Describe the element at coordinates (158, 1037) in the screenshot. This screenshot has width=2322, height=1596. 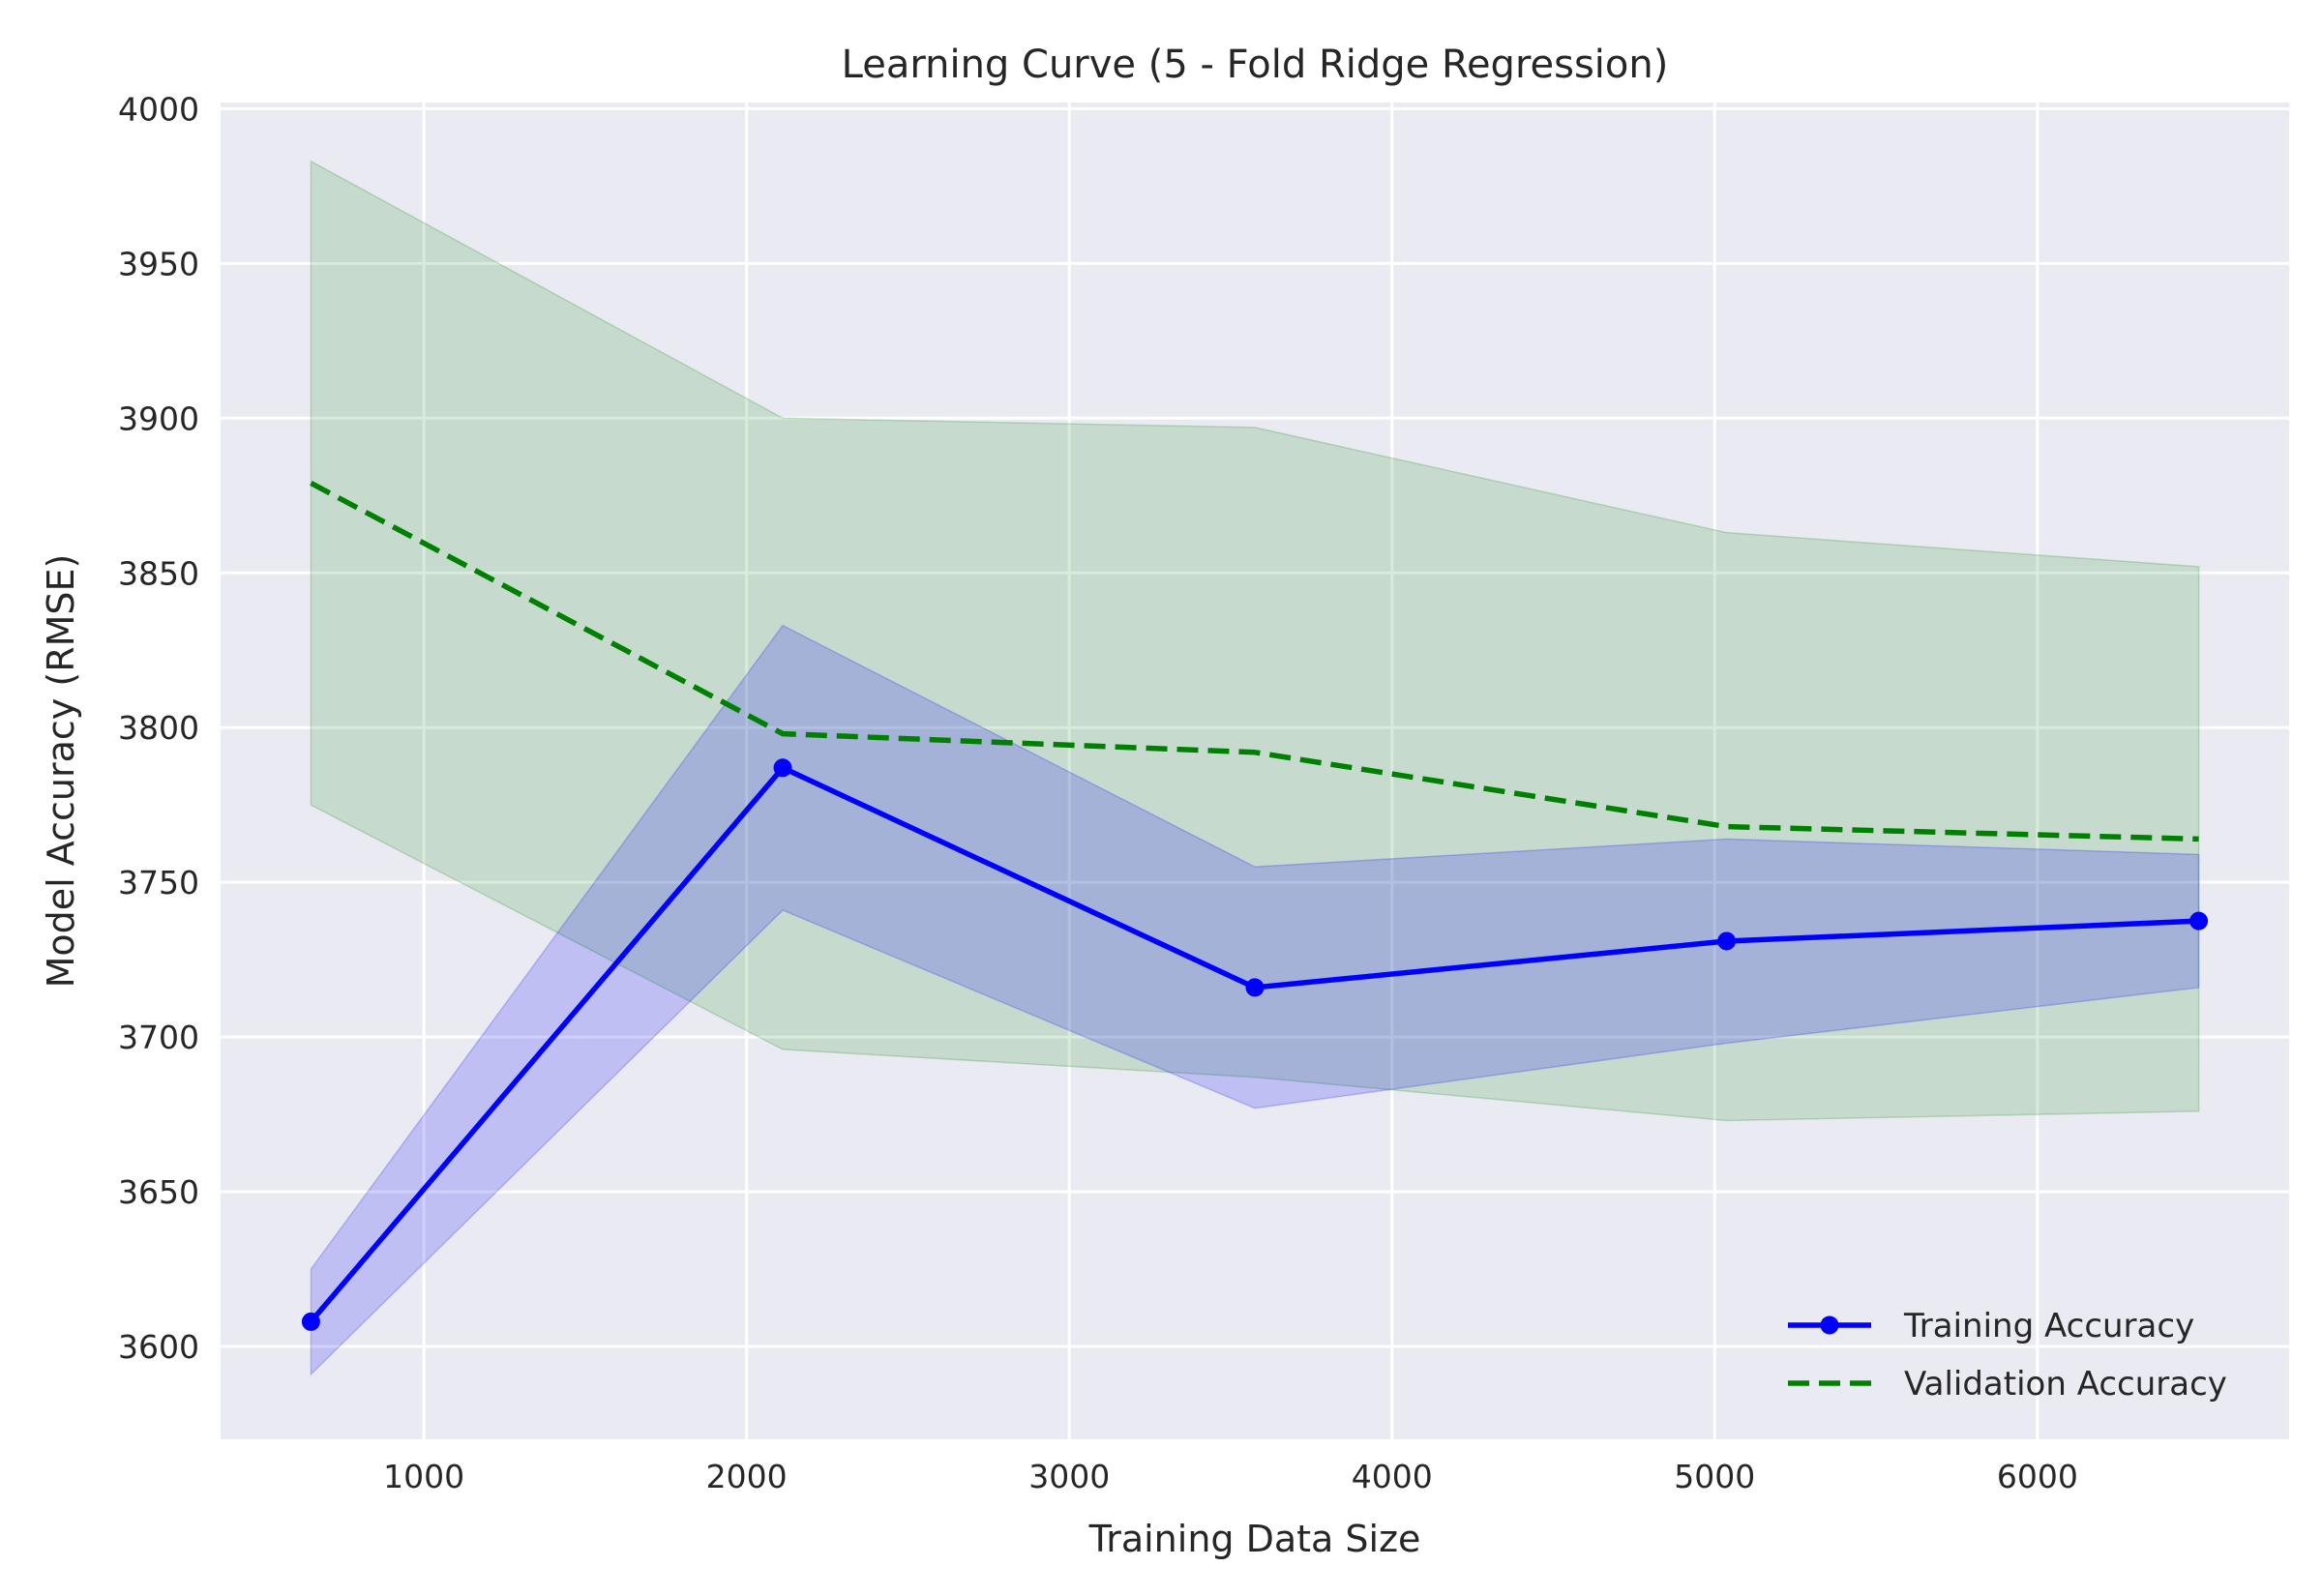
I see `y-tick-label: 3700` at that location.